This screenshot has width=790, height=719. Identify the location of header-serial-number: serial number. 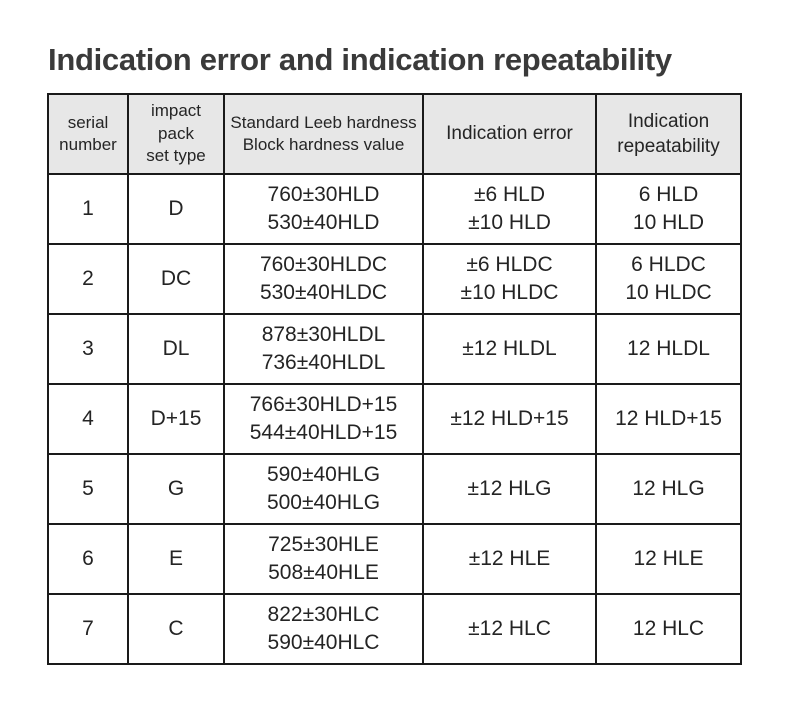
(88, 134).